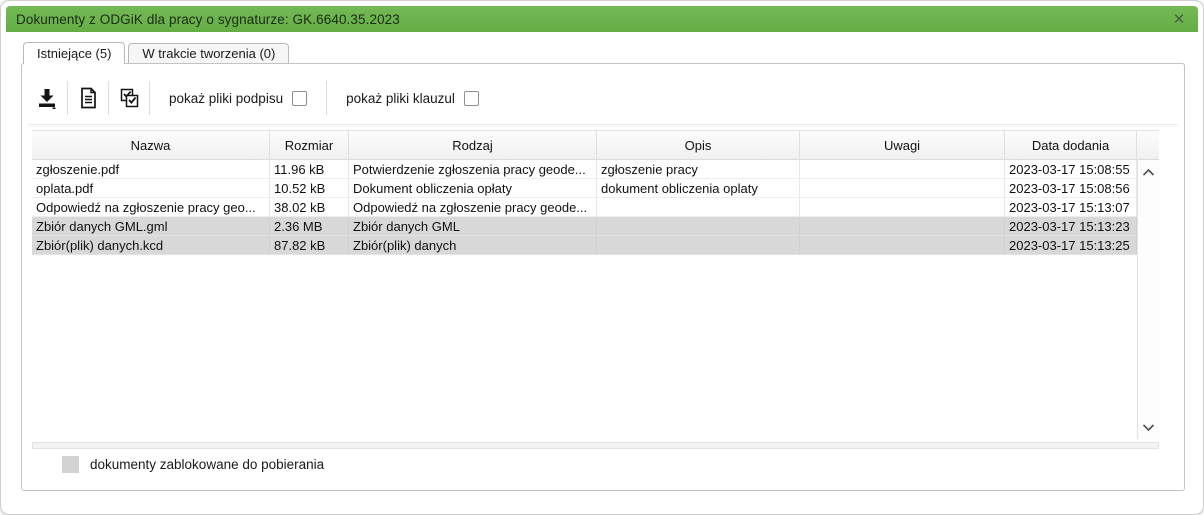 This screenshot has width=1204, height=515. I want to click on show-clause-files-label: pokaż pliki klauzul, so click(400, 98).